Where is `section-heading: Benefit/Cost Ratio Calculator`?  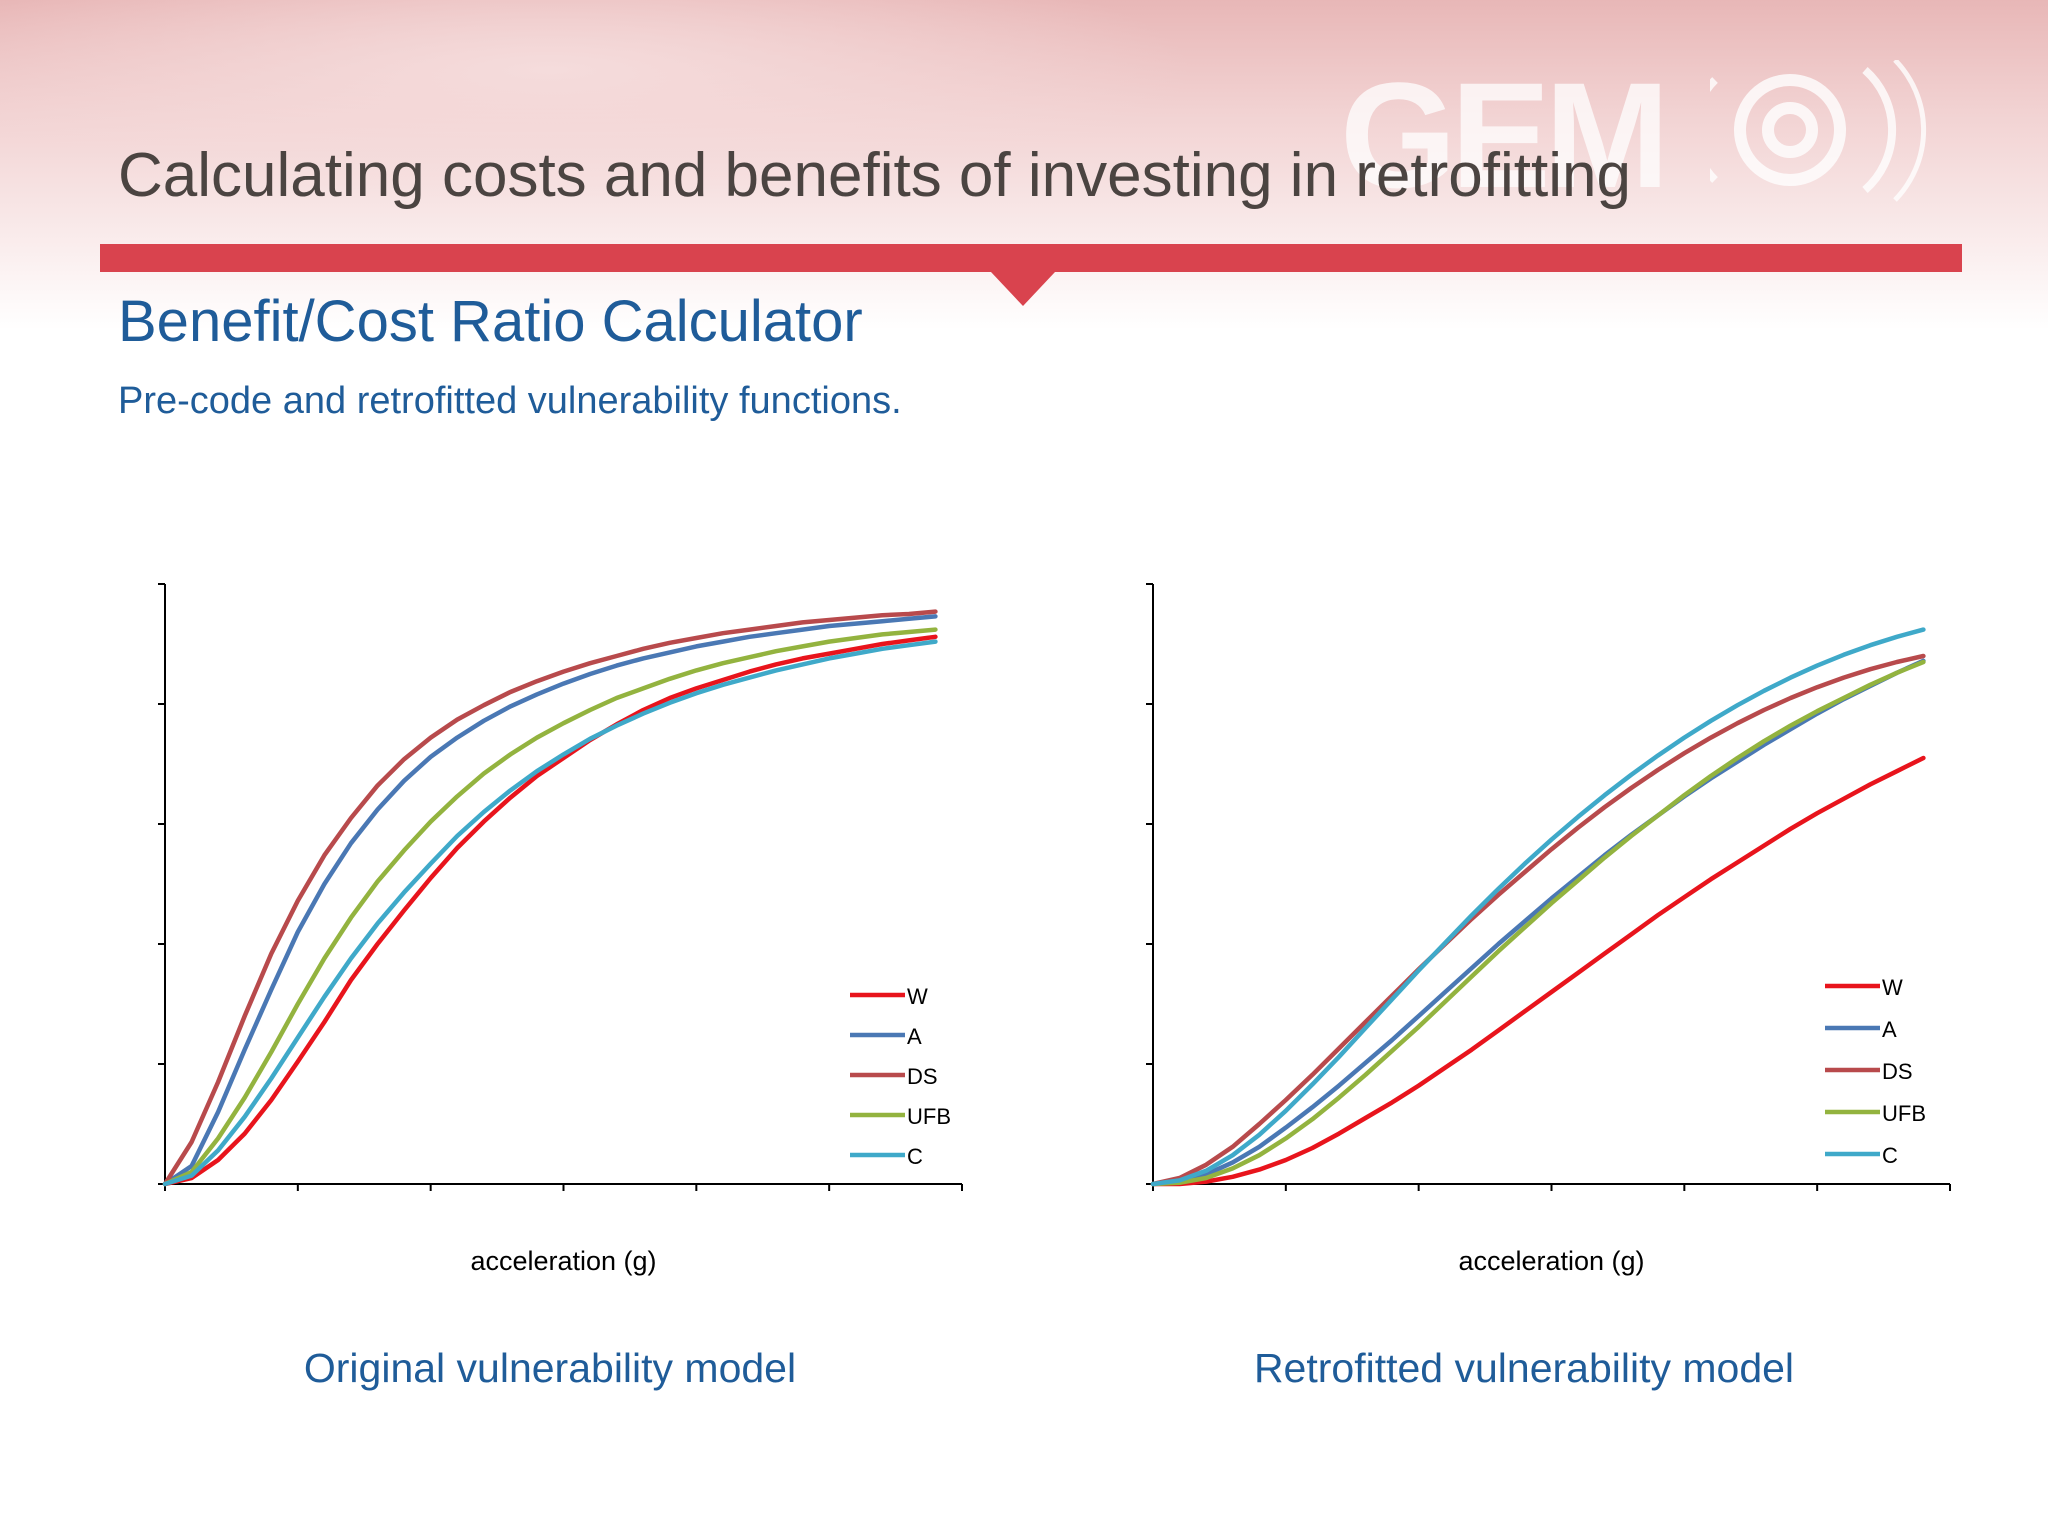 section-heading: Benefit/Cost Ratio Calculator is located at coordinates (490, 321).